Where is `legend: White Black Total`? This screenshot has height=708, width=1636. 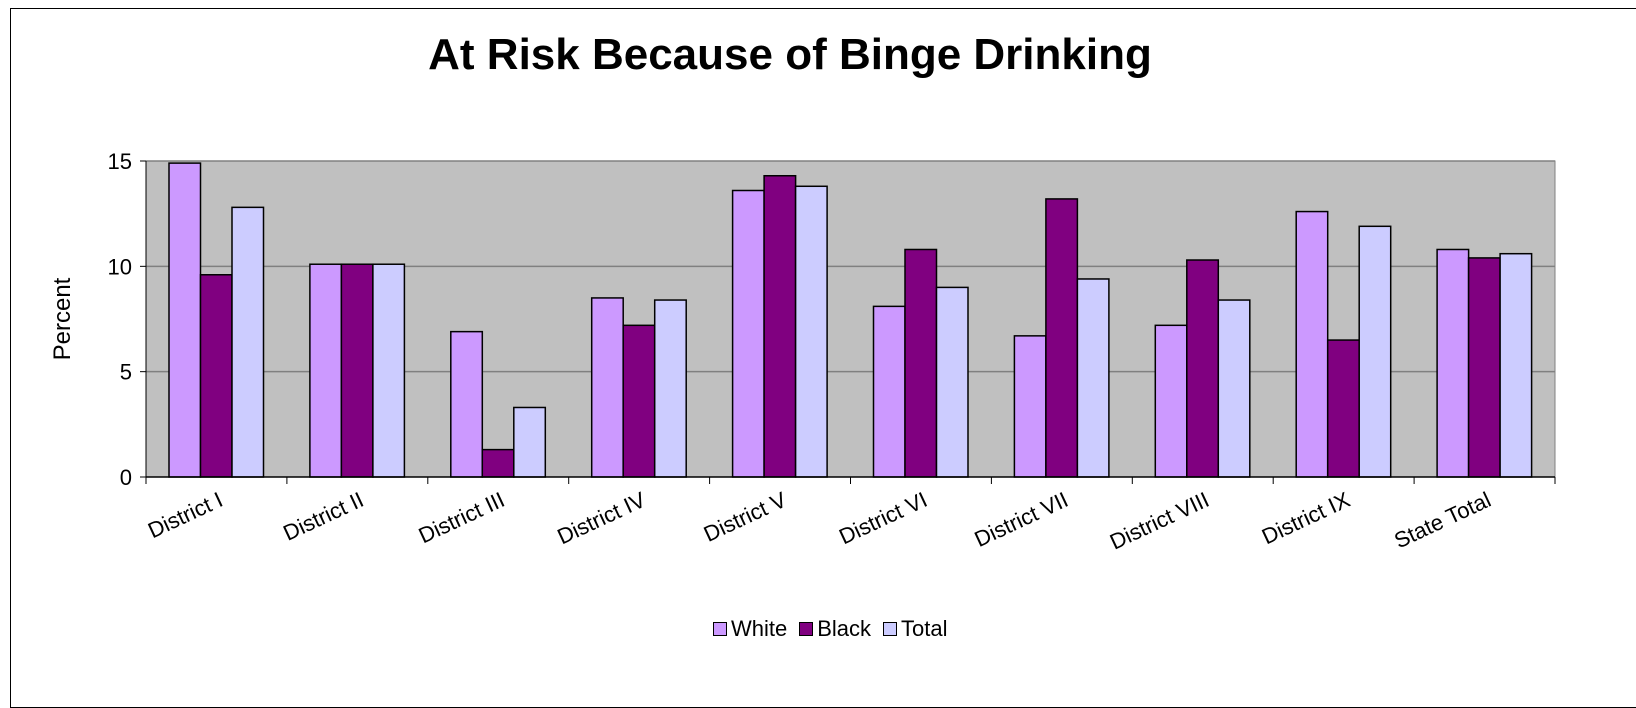 legend: White Black Total is located at coordinates (836, 629).